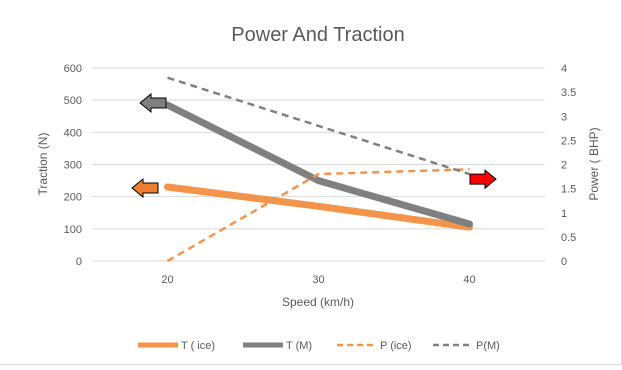  I want to click on right-tick-label: 2.5, so click(568, 141).